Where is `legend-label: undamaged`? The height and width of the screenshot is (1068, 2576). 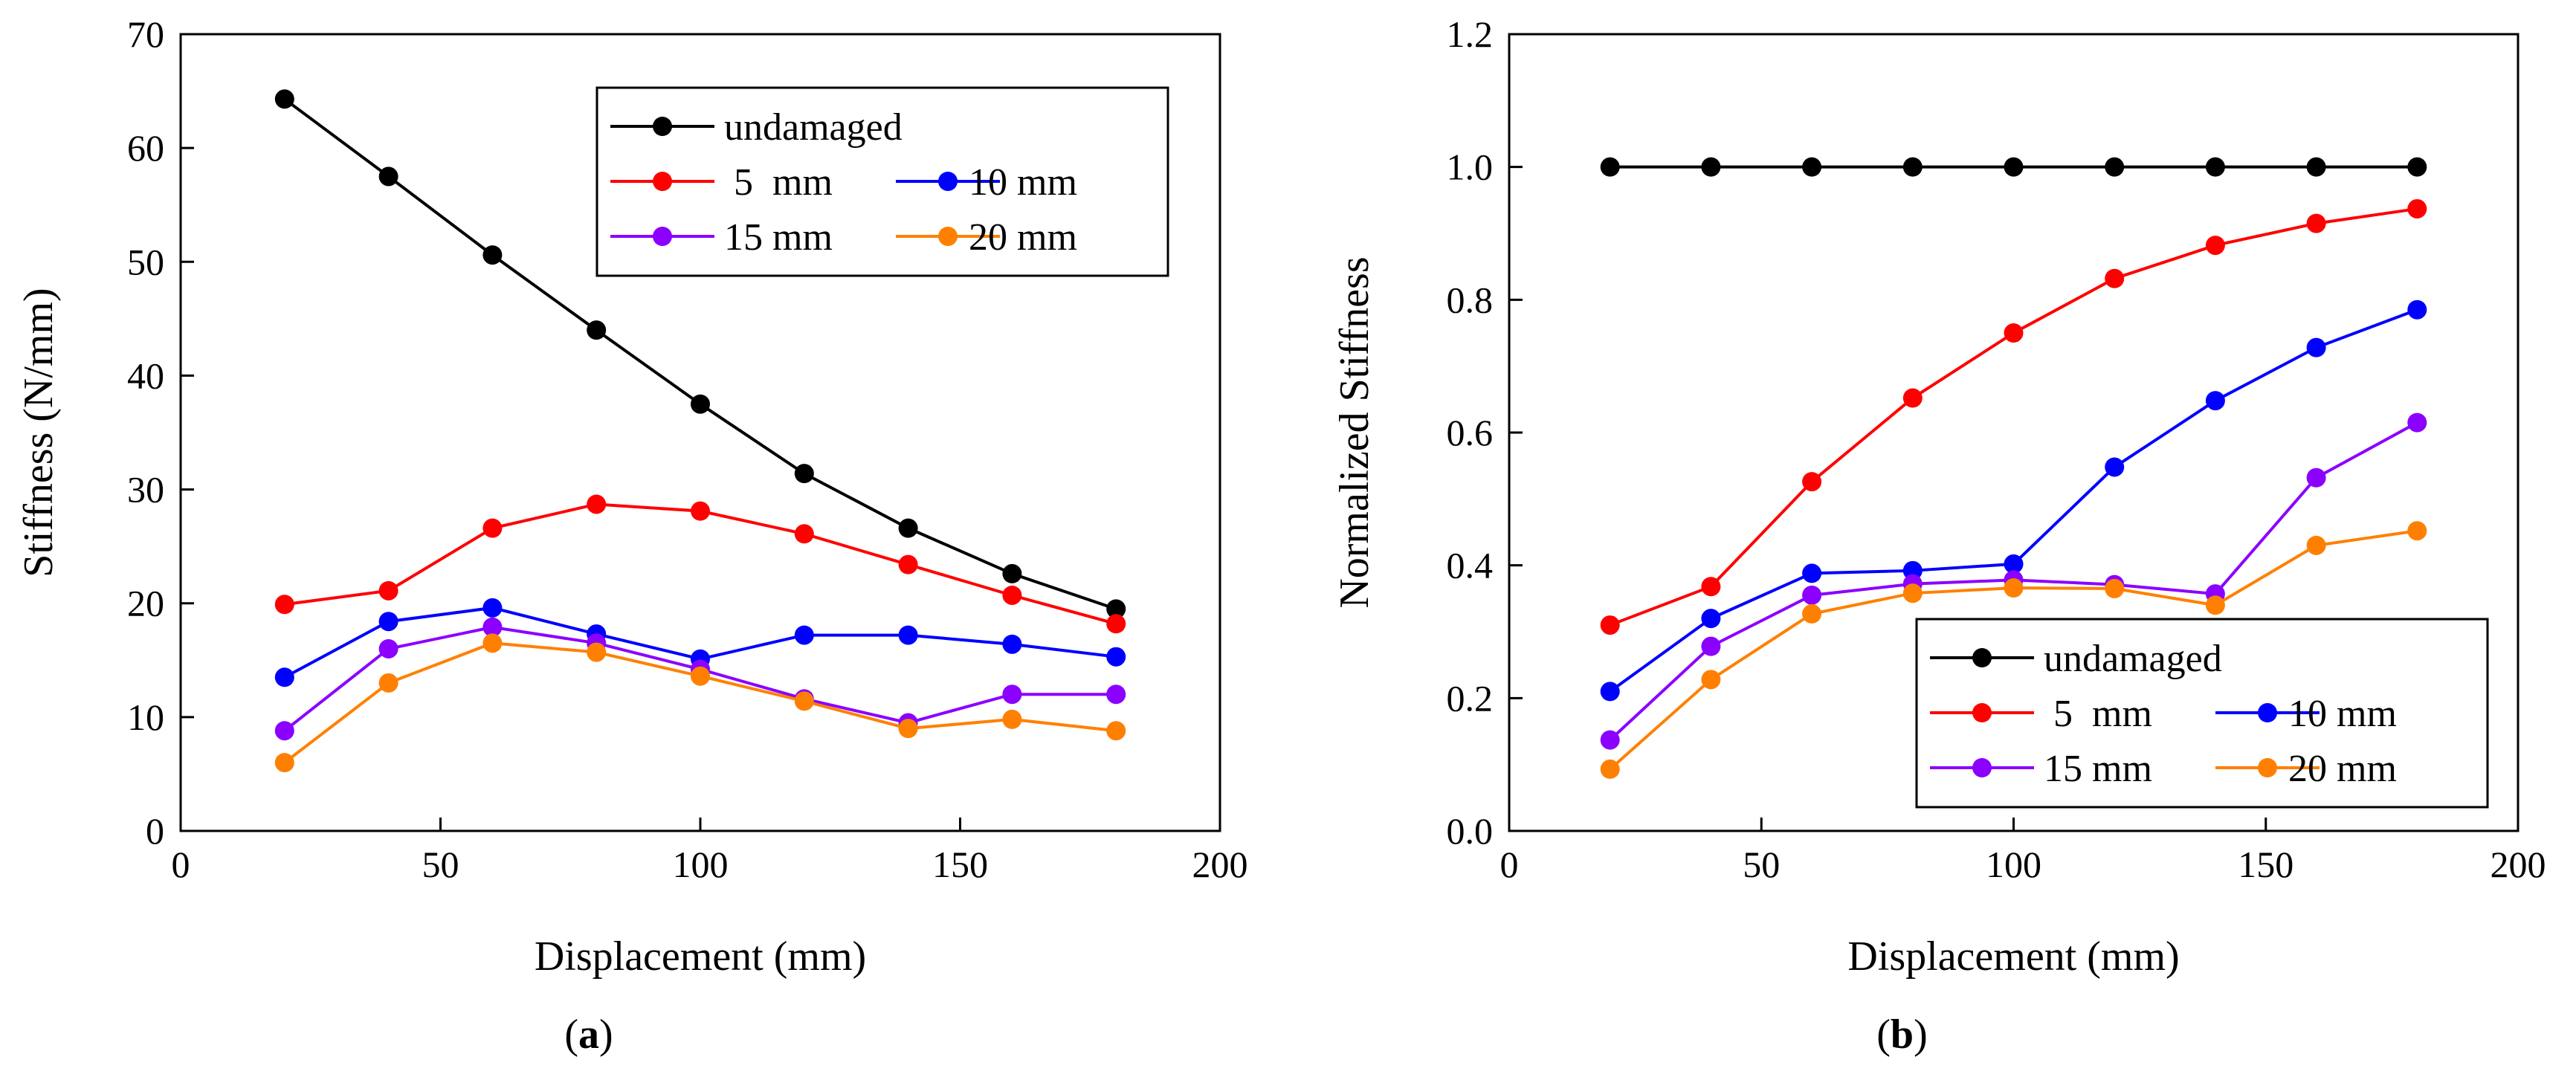
legend-label: undamaged is located at coordinates (2133, 659).